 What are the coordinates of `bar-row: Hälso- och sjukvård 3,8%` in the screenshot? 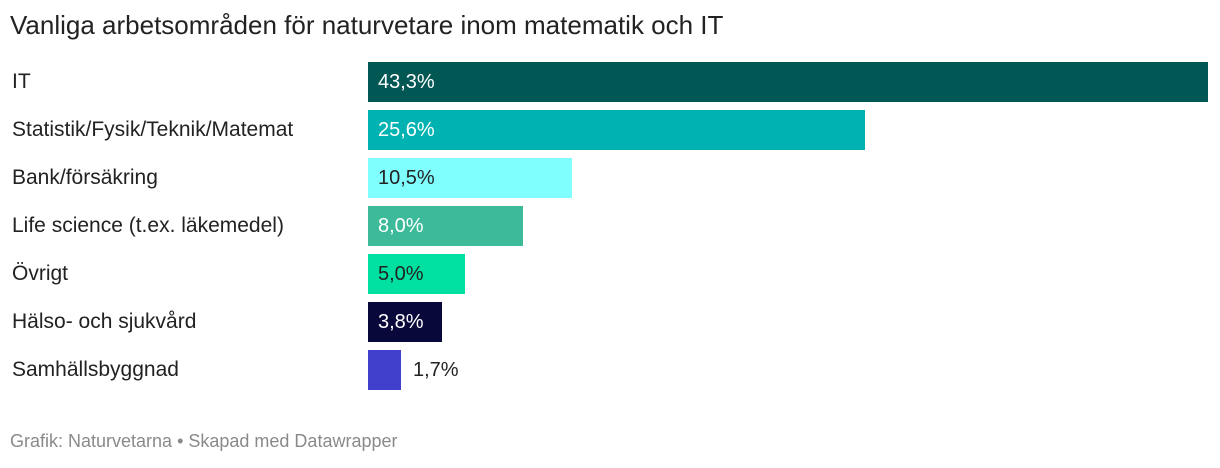 It's located at (610, 322).